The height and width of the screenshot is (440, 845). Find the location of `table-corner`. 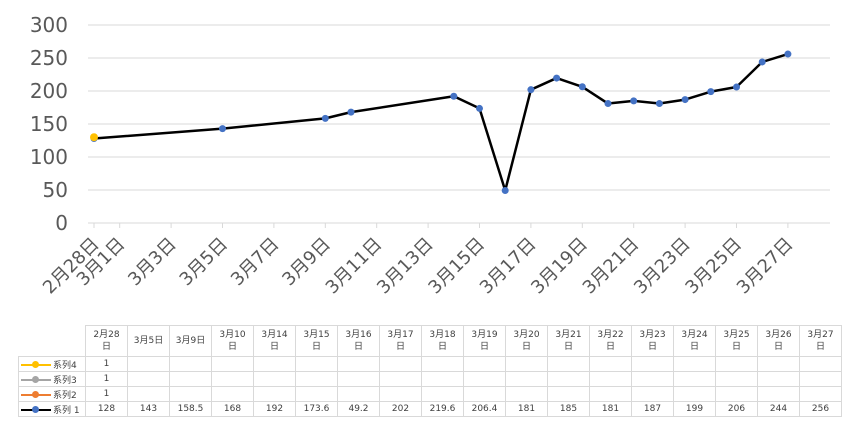

table-corner is located at coordinates (52, 341).